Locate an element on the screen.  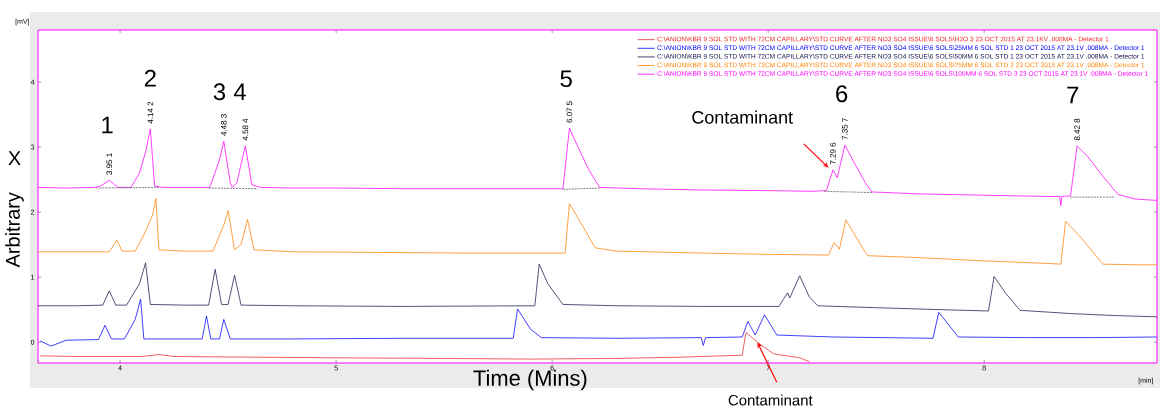
x-axis-title: Time (Mins) is located at coordinates (530, 380).